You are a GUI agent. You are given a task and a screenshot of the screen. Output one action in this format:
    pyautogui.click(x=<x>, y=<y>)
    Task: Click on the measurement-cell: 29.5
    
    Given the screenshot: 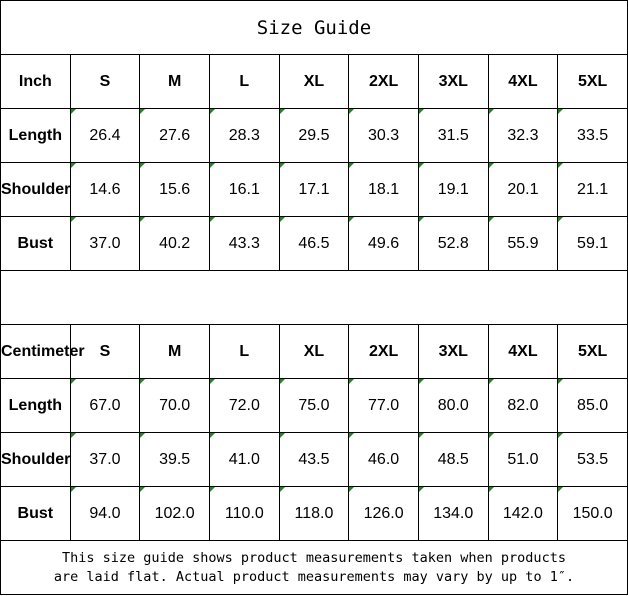 What is the action you would take?
    pyautogui.click(x=314, y=135)
    